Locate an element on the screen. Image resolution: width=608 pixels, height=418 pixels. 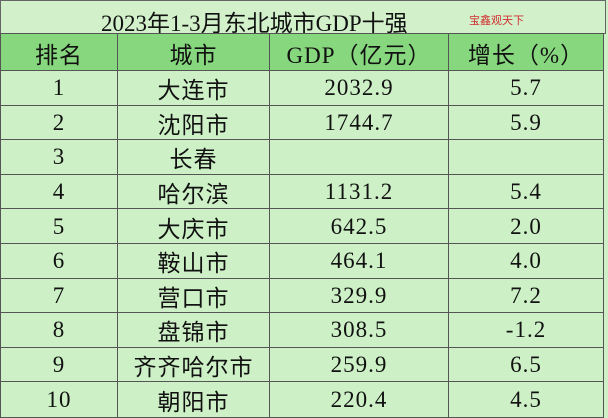
table-cell: 329.9 is located at coordinates (359, 296).